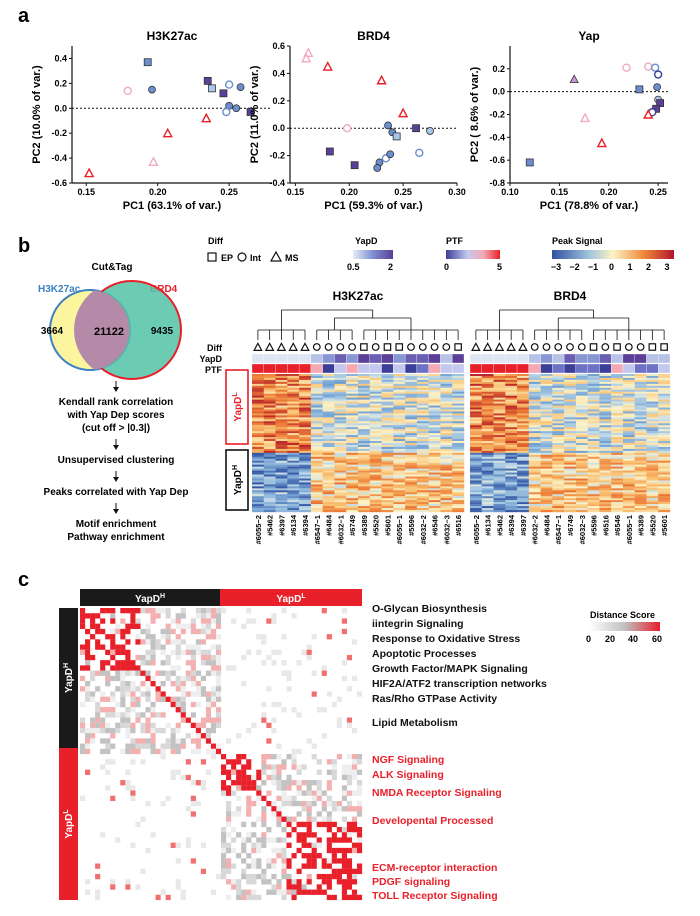 This screenshot has height=916, width=700. I want to click on flow-step-text: with Yap Dep scores, so click(115, 415).